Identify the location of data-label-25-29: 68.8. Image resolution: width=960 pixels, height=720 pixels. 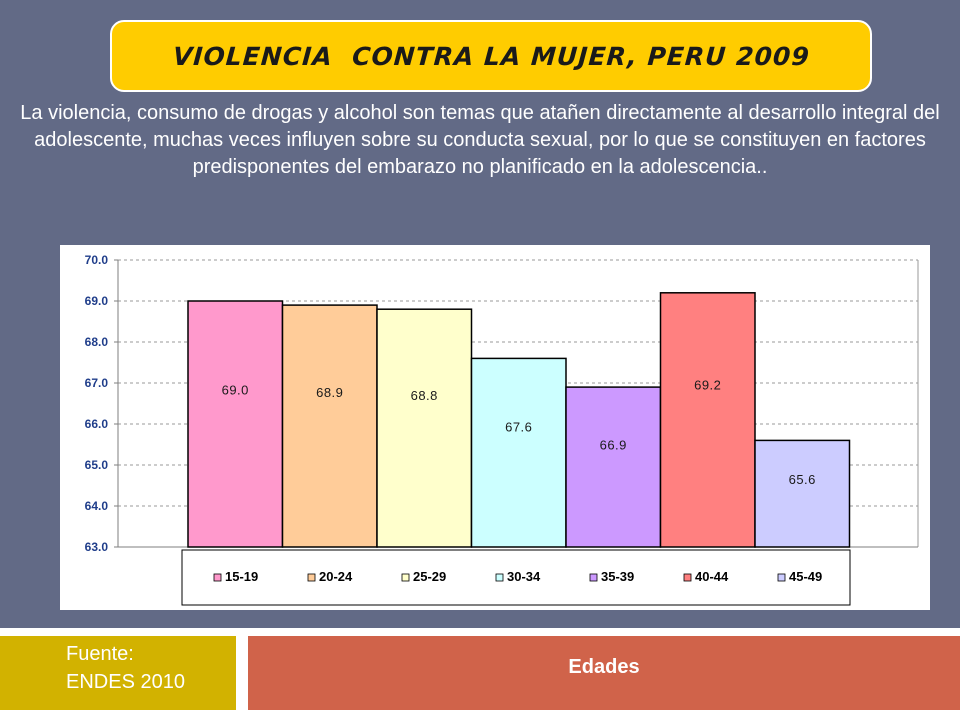
(424, 395).